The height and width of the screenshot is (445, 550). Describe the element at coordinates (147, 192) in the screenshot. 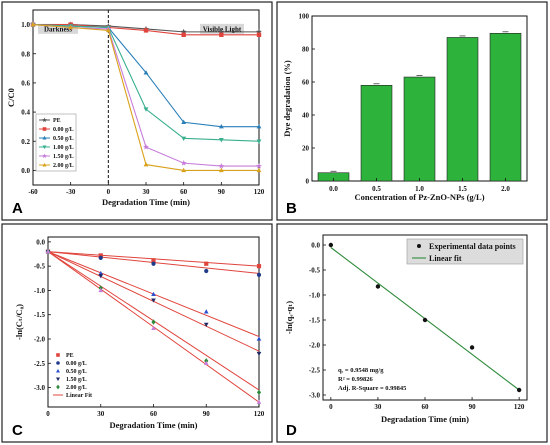

I see `a-xtick-label-3: 30` at that location.